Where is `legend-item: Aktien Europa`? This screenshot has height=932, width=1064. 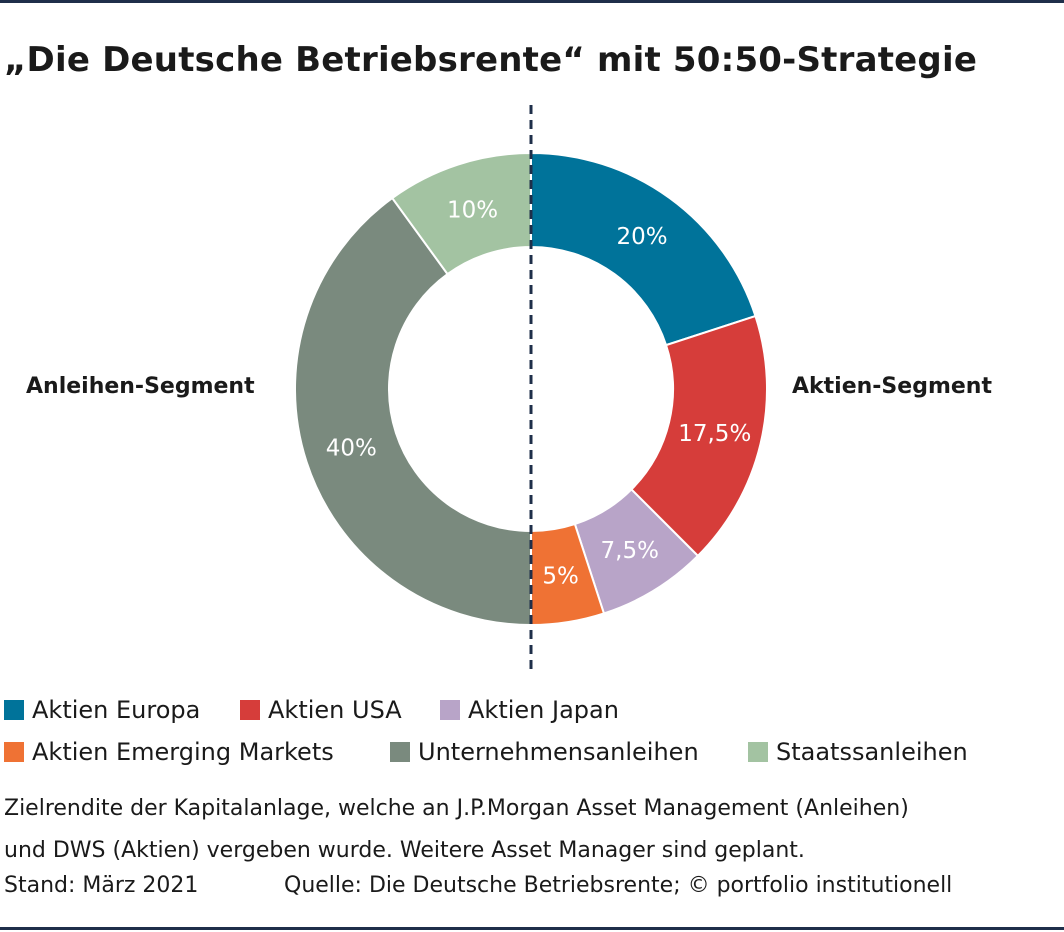 legend-item: Aktien Europa is located at coordinates (102, 710).